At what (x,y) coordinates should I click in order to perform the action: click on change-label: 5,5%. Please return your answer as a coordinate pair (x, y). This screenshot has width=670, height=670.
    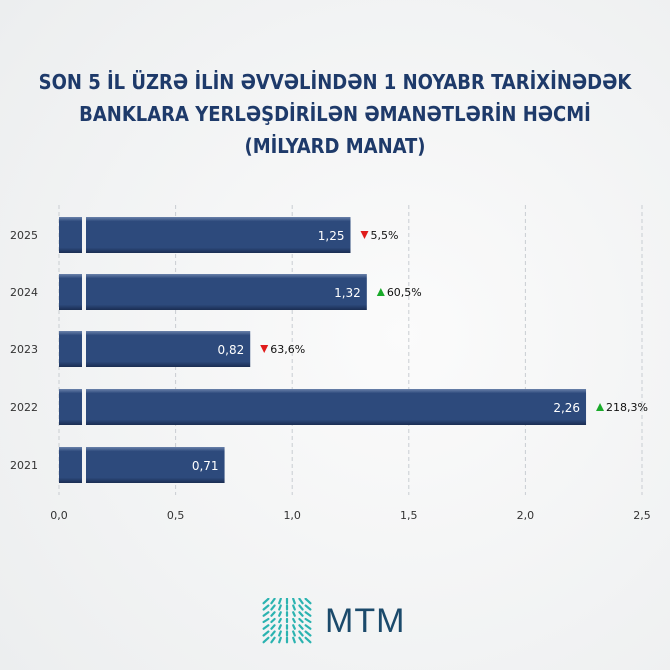
    Looking at the image, I should click on (385, 235).